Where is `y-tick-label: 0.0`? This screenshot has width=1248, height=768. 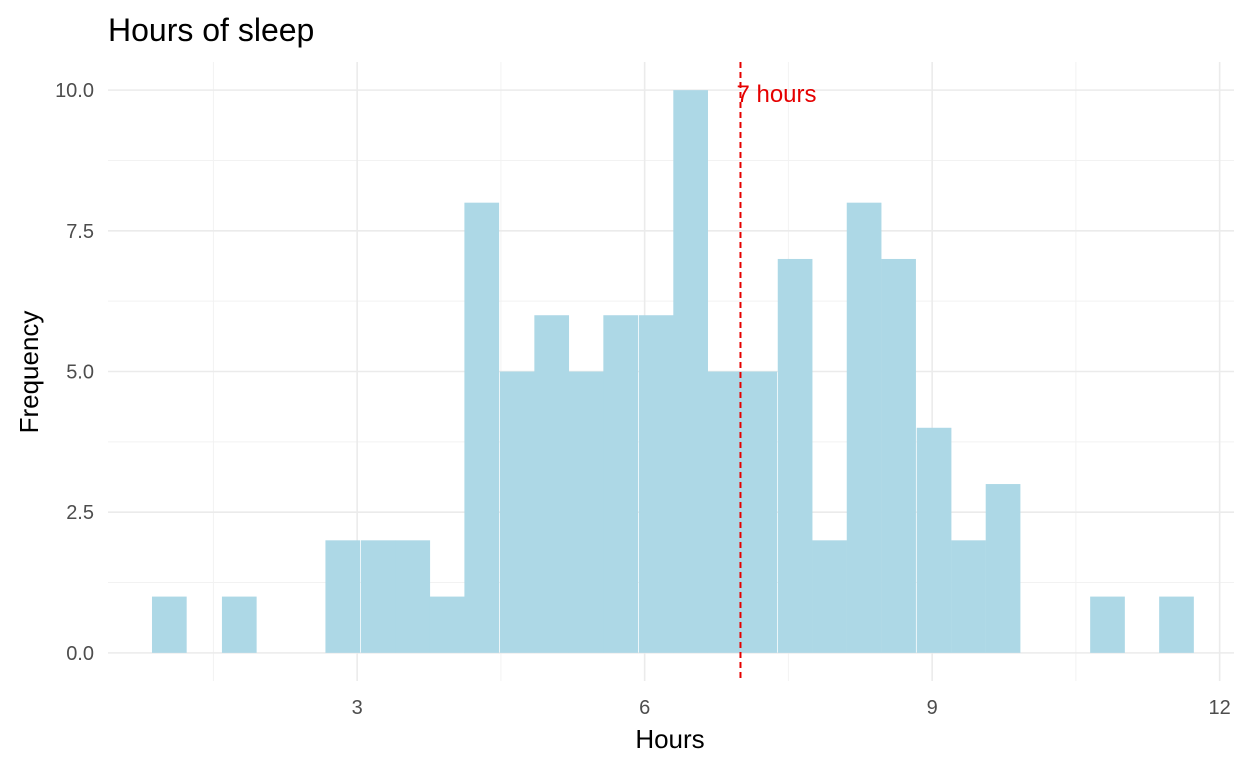 y-tick-label: 0.0 is located at coordinates (80, 654).